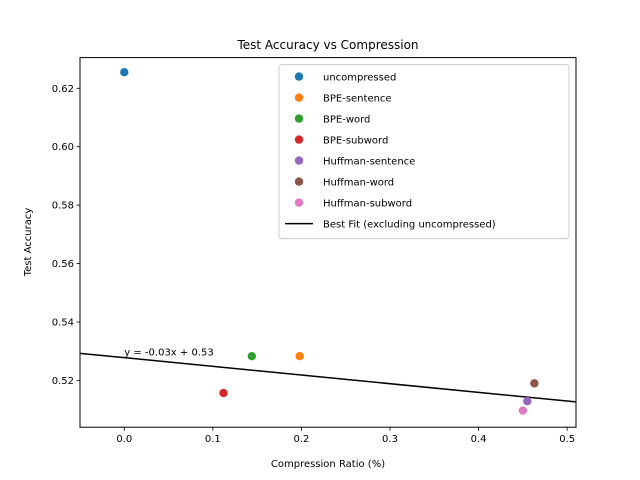 This screenshot has width=640, height=480. What do you see at coordinates (28, 243) in the screenshot?
I see `y-axis-label: Test Accuracy` at bounding box center [28, 243].